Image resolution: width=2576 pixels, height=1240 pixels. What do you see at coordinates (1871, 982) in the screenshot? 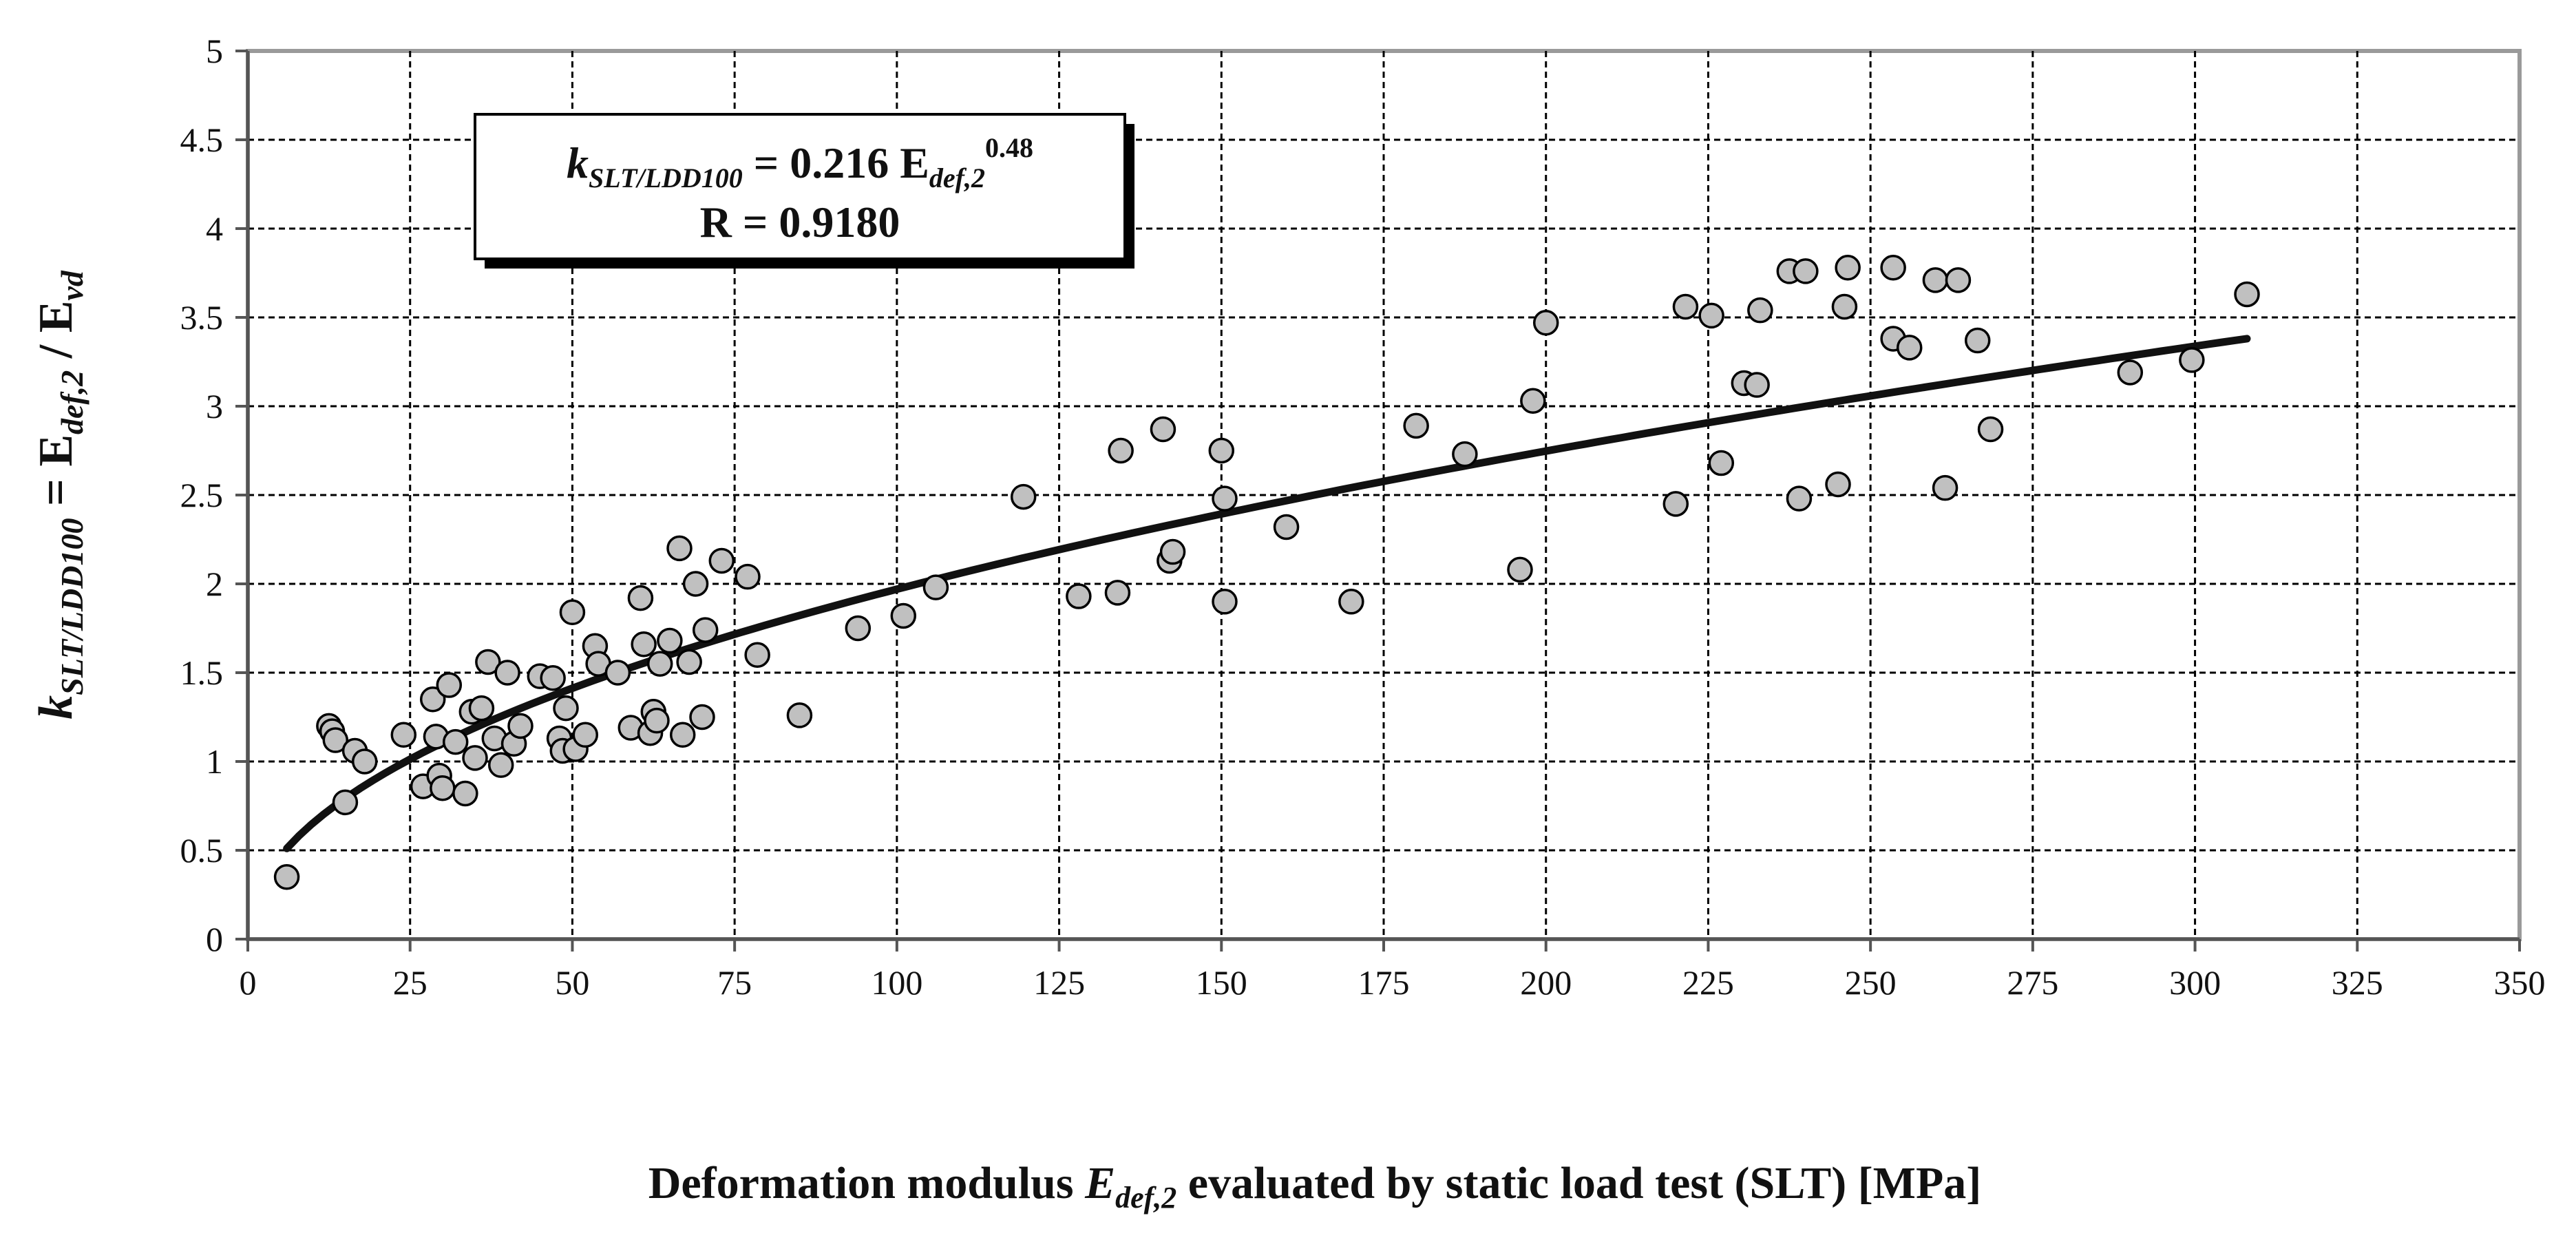
I see `x-tick-label: 250` at bounding box center [1871, 982].